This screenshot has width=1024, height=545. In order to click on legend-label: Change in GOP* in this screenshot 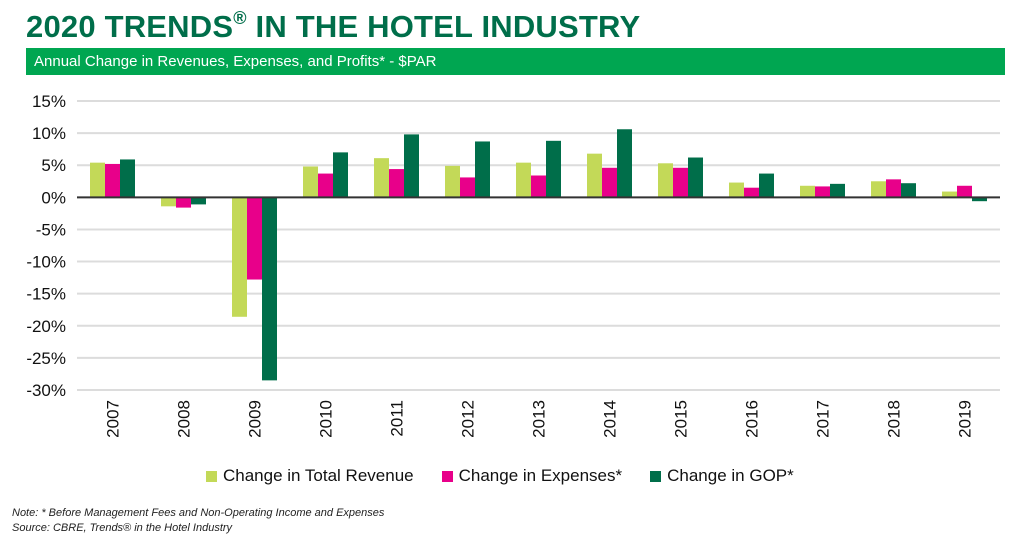, I will do `click(730, 475)`.